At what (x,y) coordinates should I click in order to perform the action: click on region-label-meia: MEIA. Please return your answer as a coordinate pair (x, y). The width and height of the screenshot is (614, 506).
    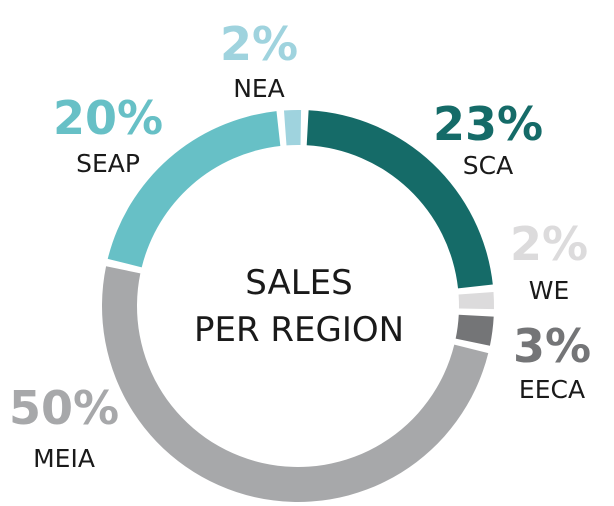
    Looking at the image, I should click on (64, 458).